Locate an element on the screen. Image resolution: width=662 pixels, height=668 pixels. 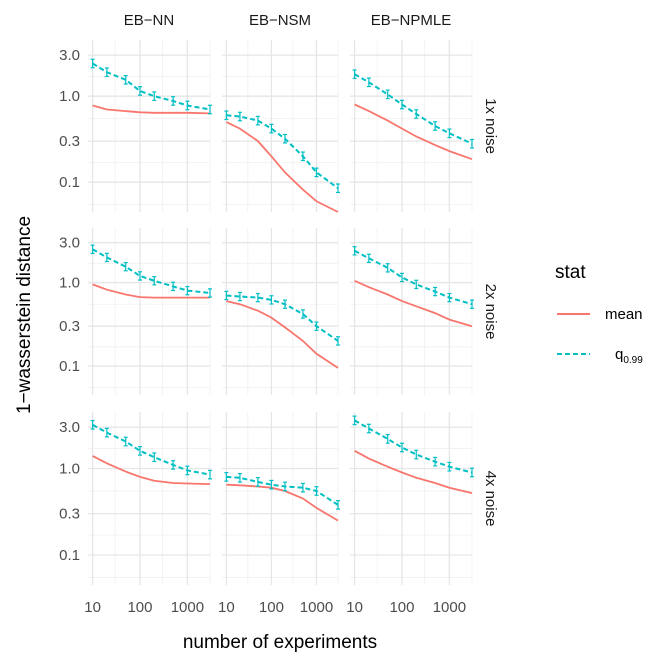
legend-label-q099: q0.99 is located at coordinates (629, 356).